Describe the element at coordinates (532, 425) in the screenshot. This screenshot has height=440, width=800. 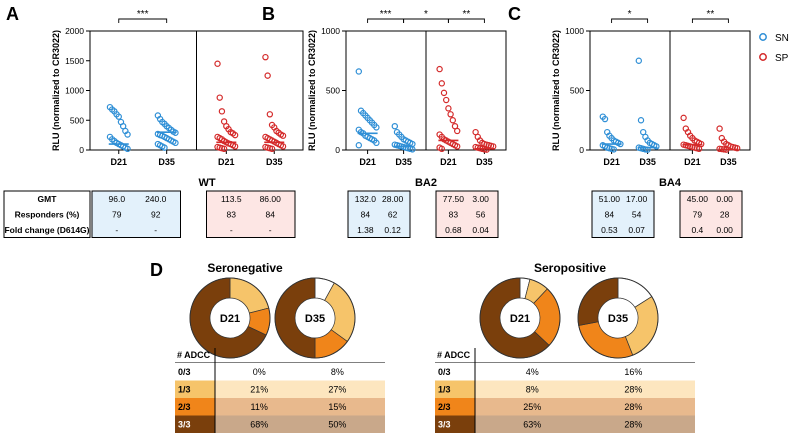
I see `adcc-row-value: 63%` at that location.